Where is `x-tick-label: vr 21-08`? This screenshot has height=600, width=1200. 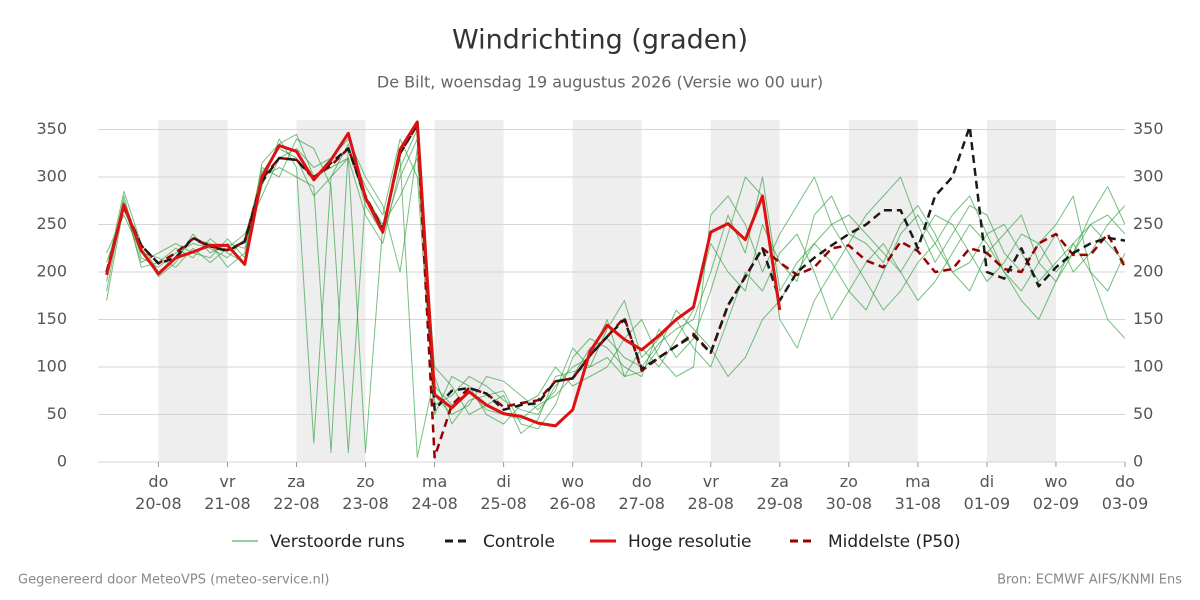
x-tick-label: vr 21-08 is located at coordinates (227, 492).